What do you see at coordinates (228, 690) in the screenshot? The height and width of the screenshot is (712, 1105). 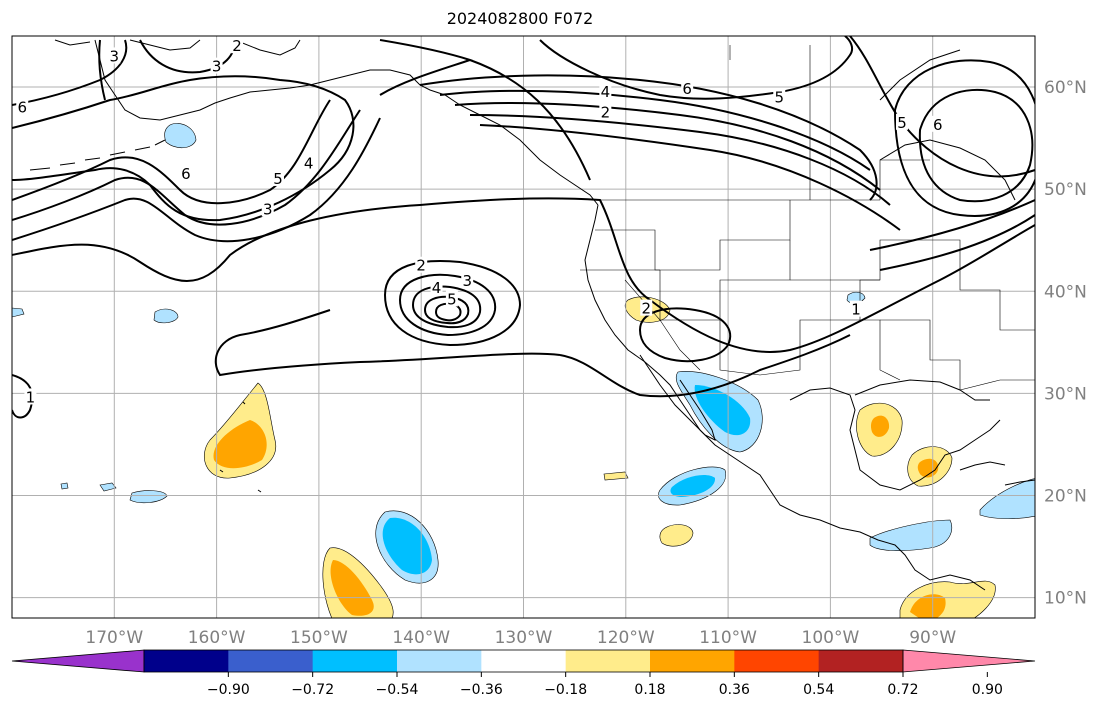 I see `colorbar-tick-label: −0.90` at bounding box center [228, 690].